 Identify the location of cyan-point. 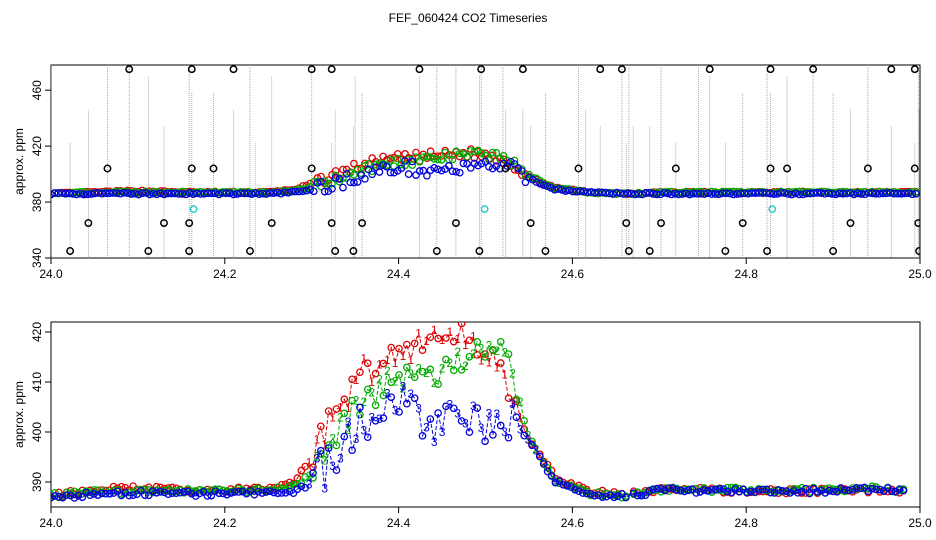
(484, 209).